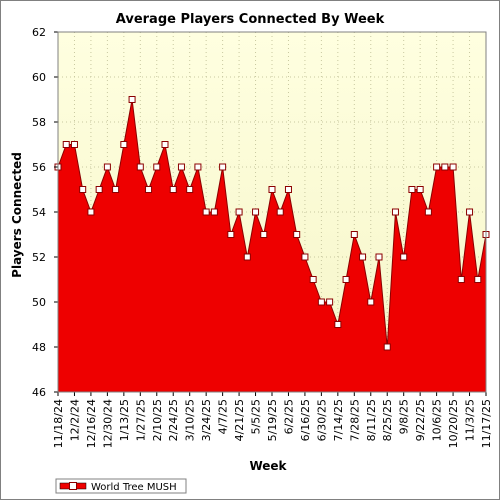 The height and width of the screenshot is (500, 500). What do you see at coordinates (39, 122) in the screenshot?
I see `y-tick-label: 58` at bounding box center [39, 122].